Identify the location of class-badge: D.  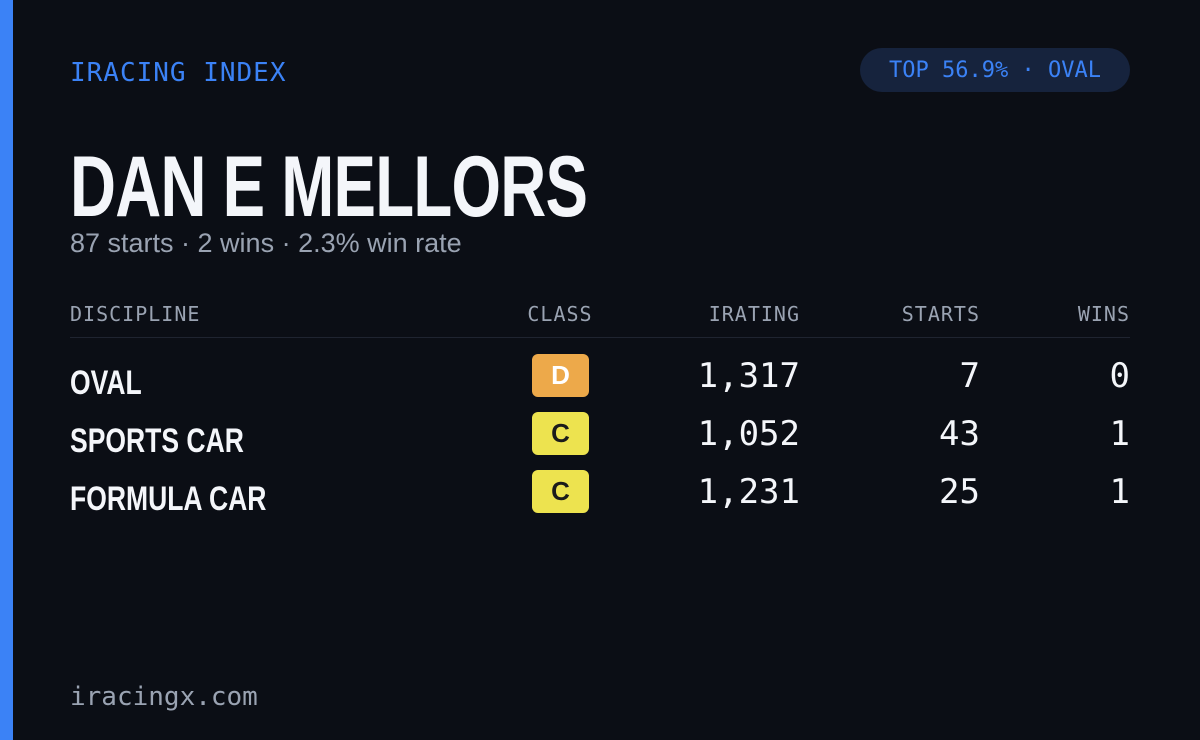
(560, 375).